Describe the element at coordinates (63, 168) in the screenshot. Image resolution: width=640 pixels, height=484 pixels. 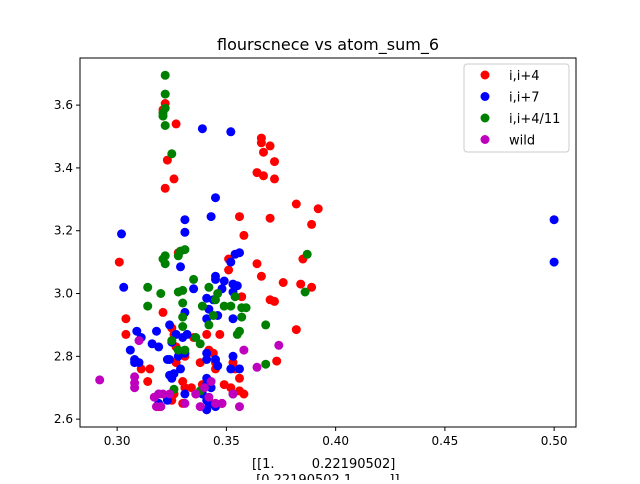
I see `y-tick-label-4: 3.4` at that location.